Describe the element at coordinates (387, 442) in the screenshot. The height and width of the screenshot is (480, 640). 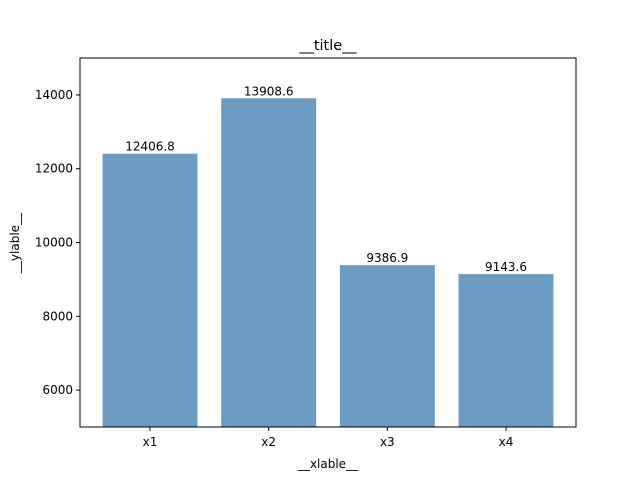
I see `x-tick-label-x3: x3` at that location.